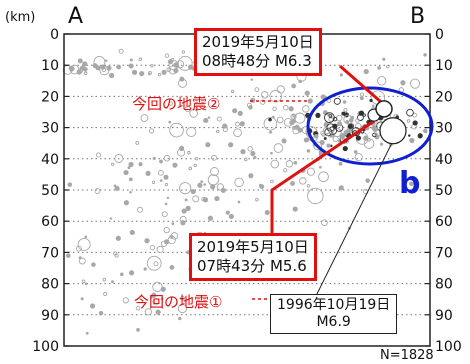  Describe the element at coordinates (252, 266) in the screenshot. I see `event-1-detail: 07時43分 M5.6` at that location.